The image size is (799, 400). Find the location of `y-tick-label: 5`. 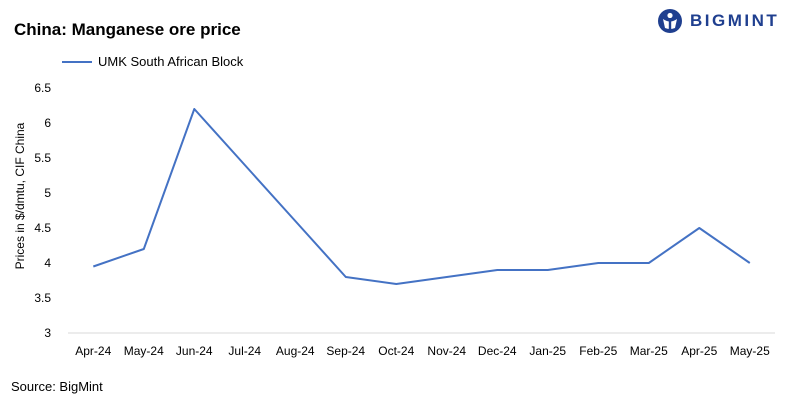

y-tick-label: 5 is located at coordinates (47, 193).